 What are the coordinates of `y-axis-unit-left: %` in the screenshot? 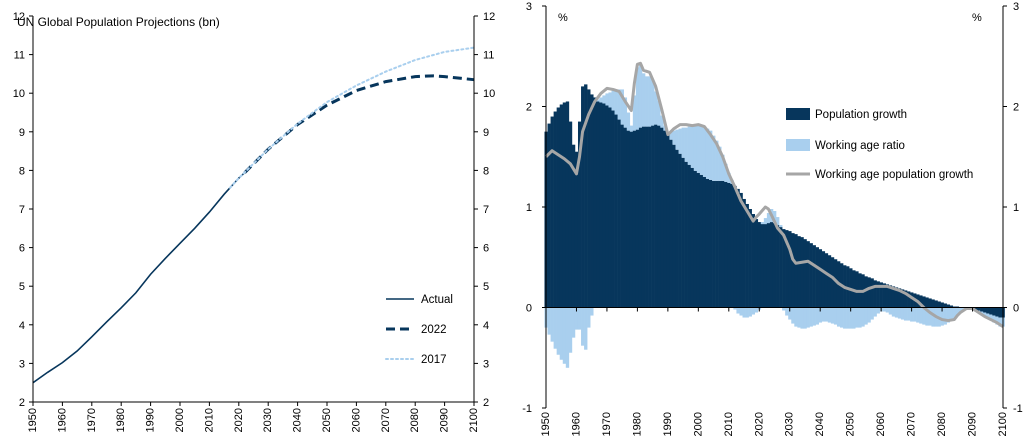 It's located at (563, 18).